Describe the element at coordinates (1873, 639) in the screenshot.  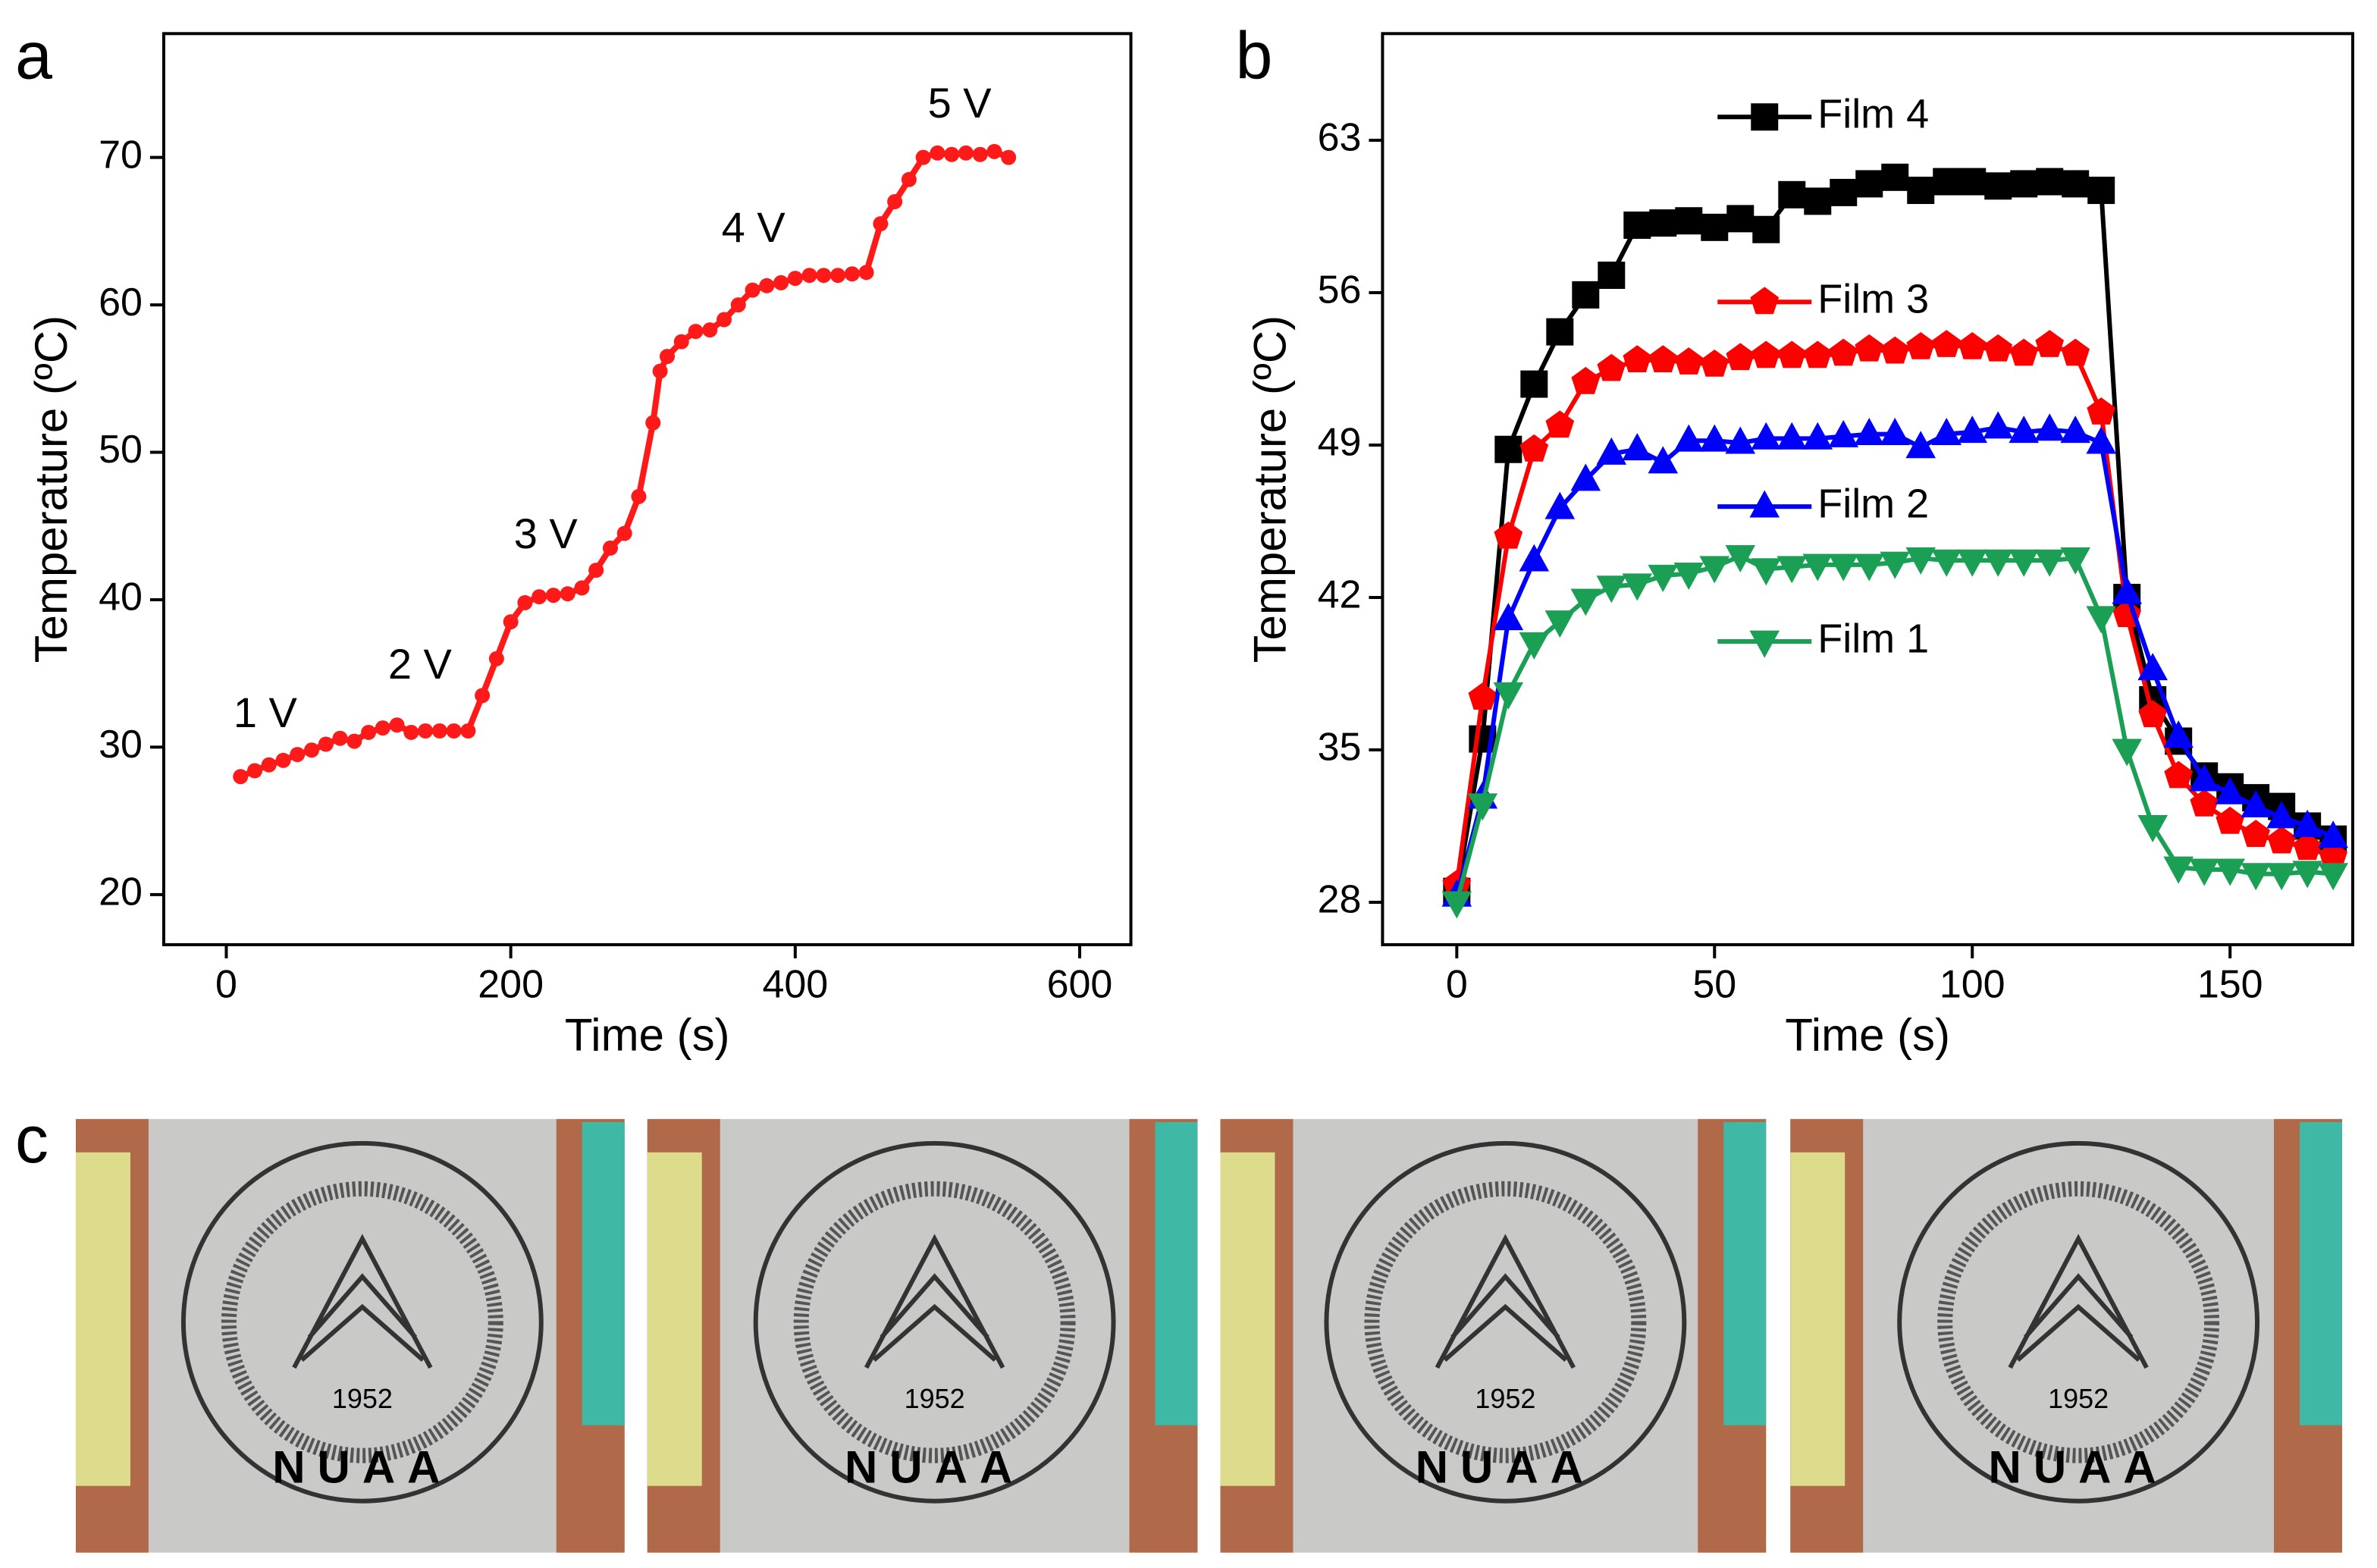
I see `legend-label: Film 1` at that location.